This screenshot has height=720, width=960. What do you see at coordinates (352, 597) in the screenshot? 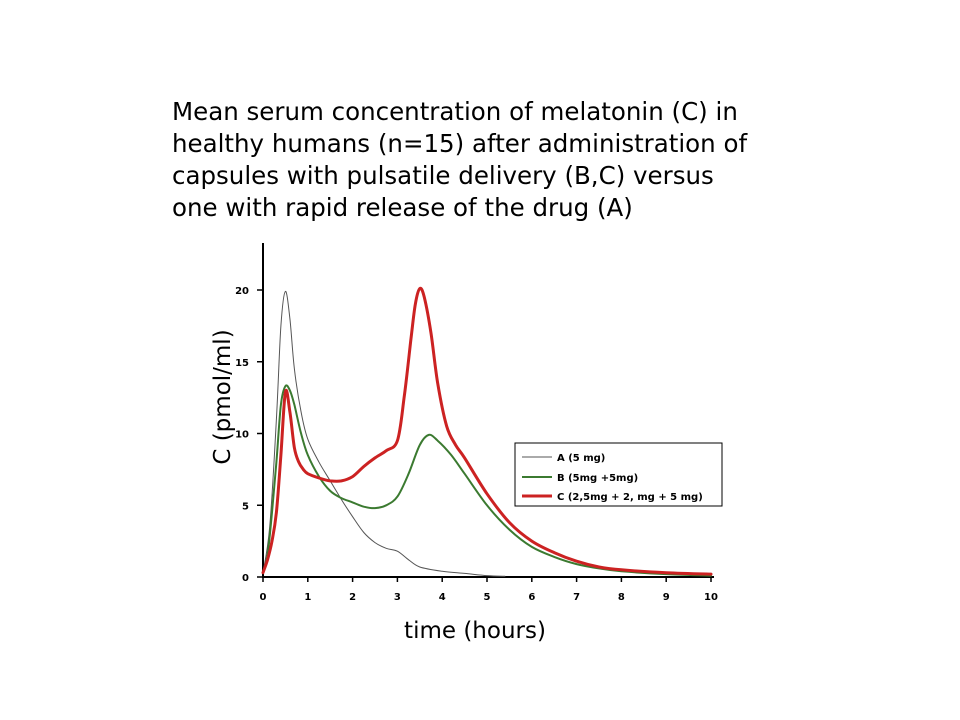
I see `x-tick-label: 2` at bounding box center [352, 597].